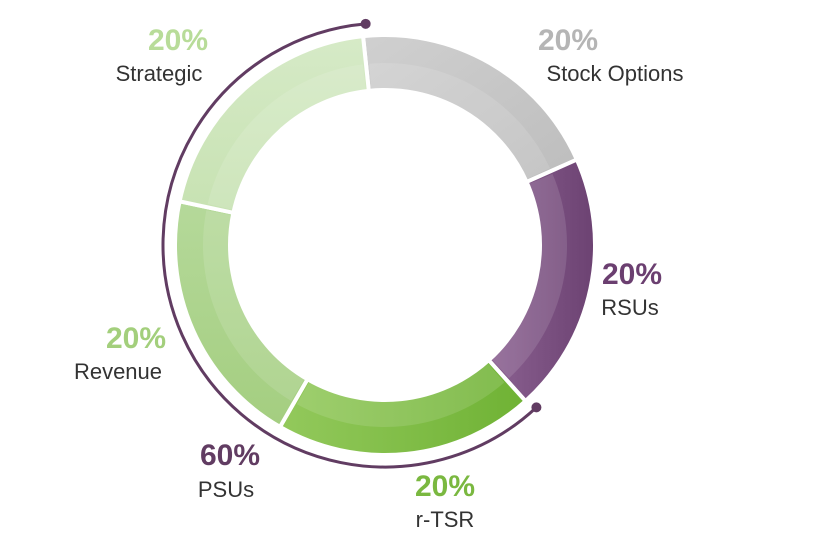  What do you see at coordinates (459, 121) in the screenshot?
I see `slice-shade-stock-options` at bounding box center [459, 121].